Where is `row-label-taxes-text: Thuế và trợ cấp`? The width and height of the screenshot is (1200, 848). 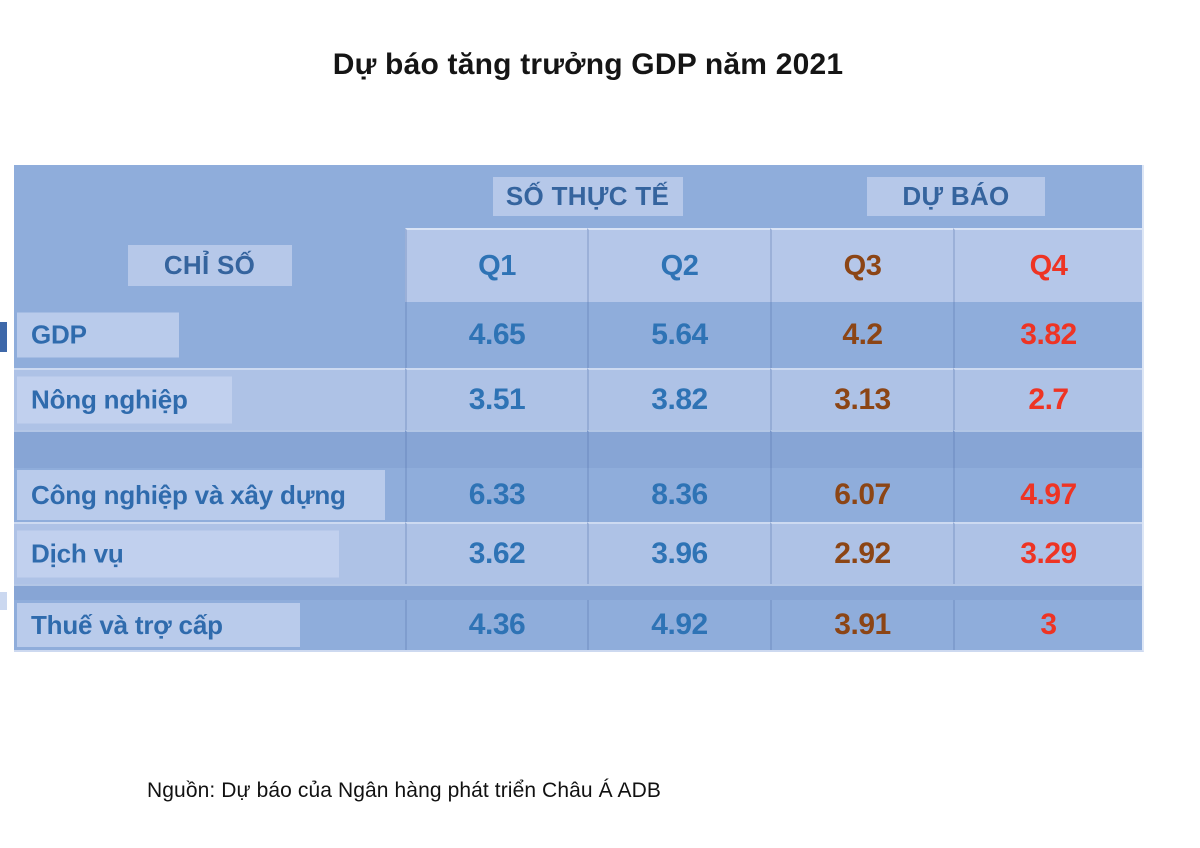 row-label-taxes-text: Thuế và trợ cấp is located at coordinates (127, 624).